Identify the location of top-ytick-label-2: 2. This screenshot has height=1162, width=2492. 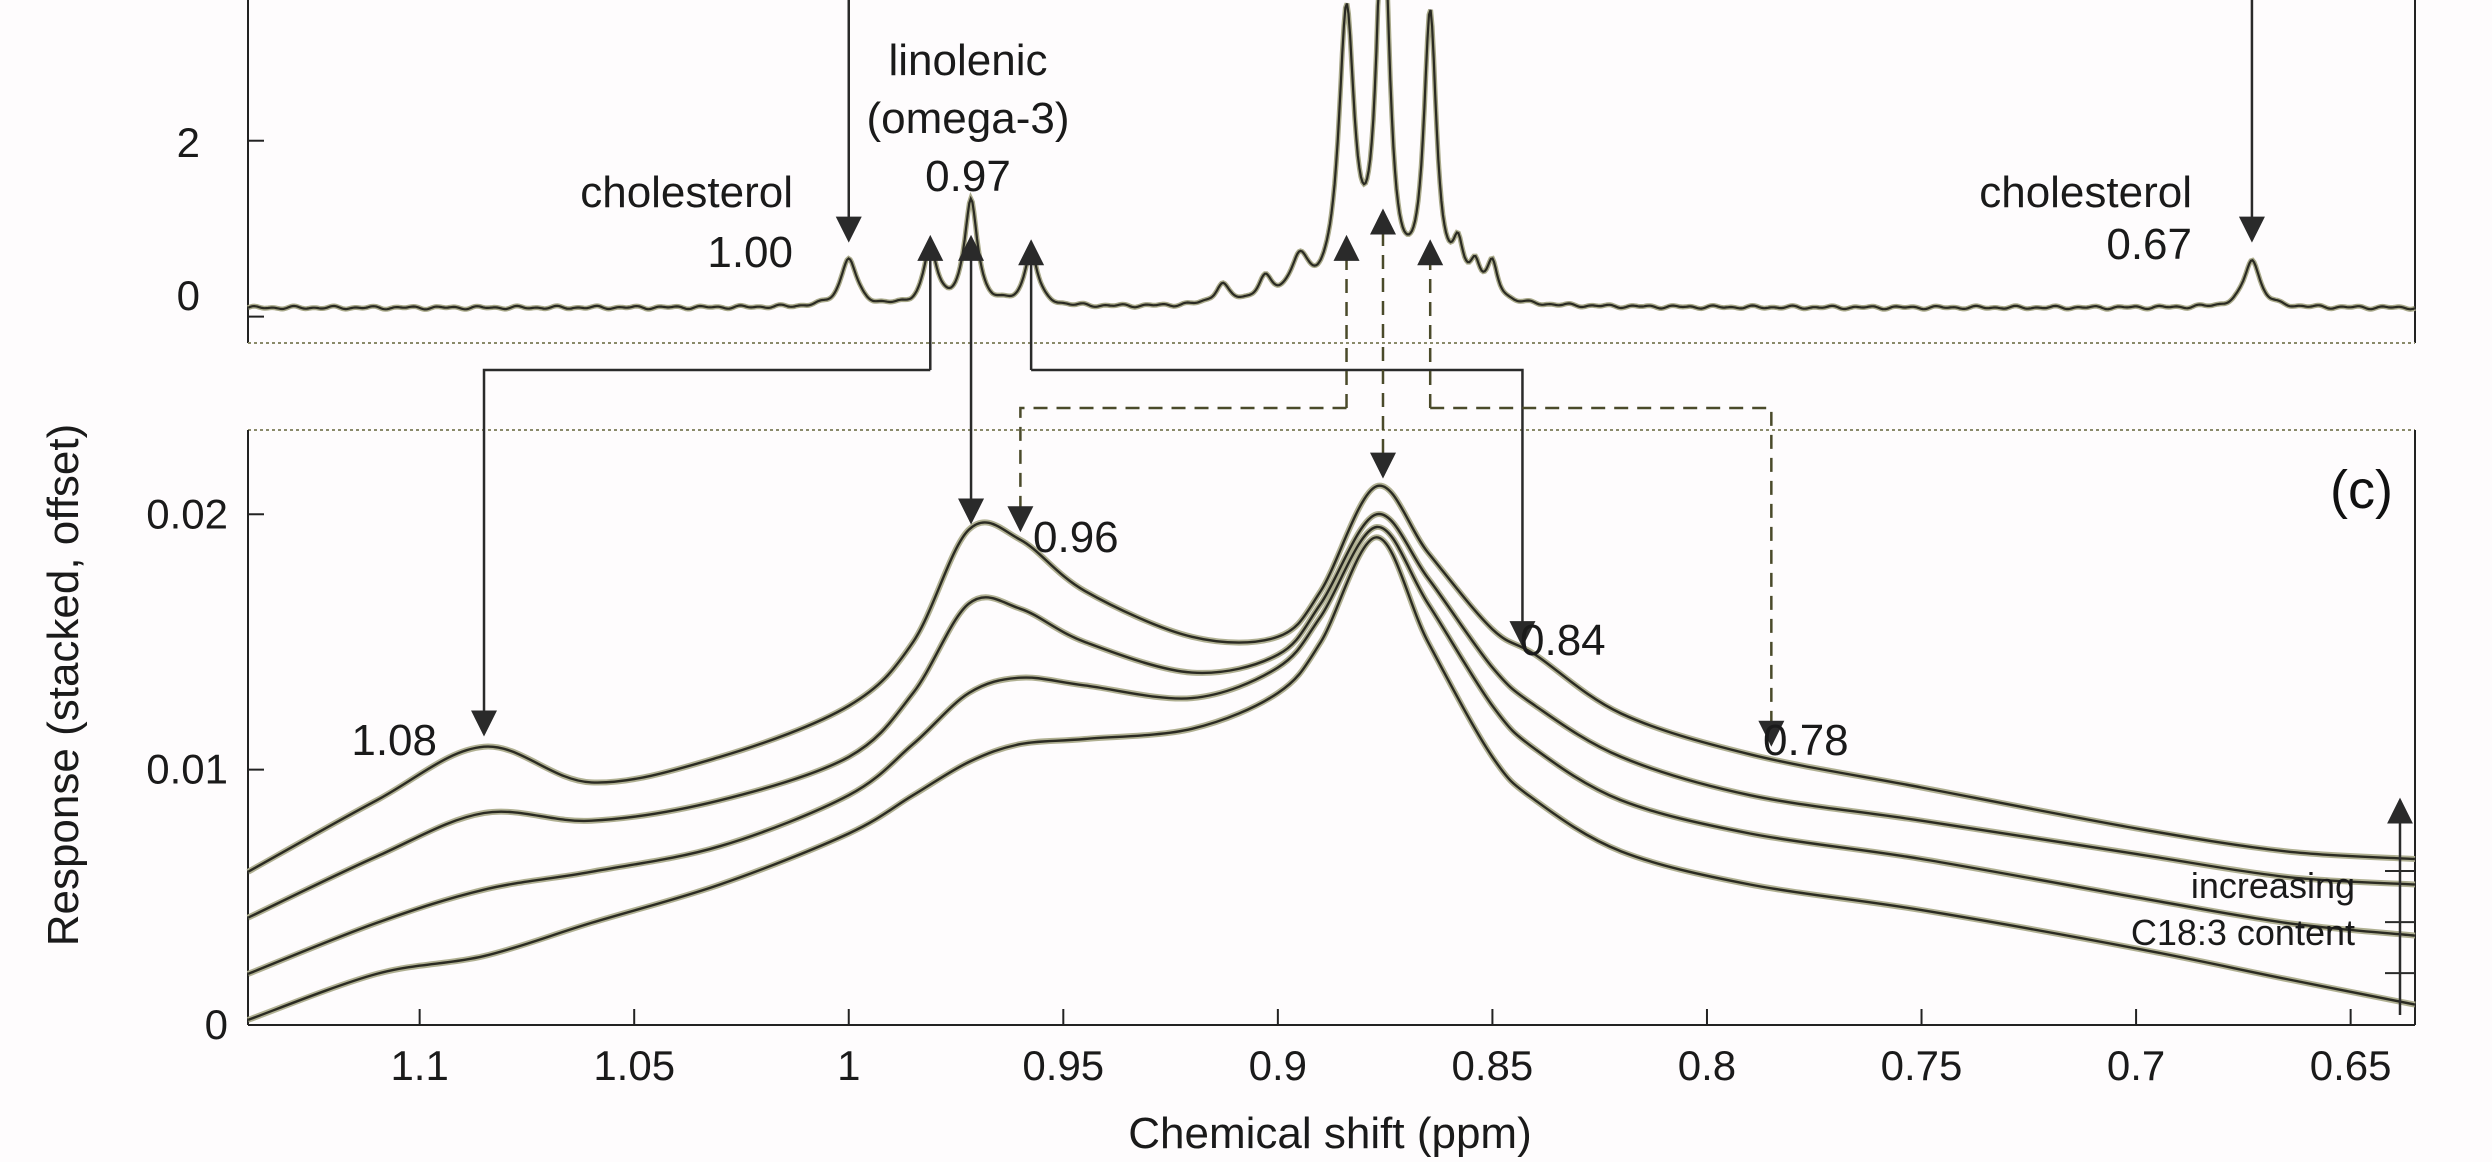
(188, 142).